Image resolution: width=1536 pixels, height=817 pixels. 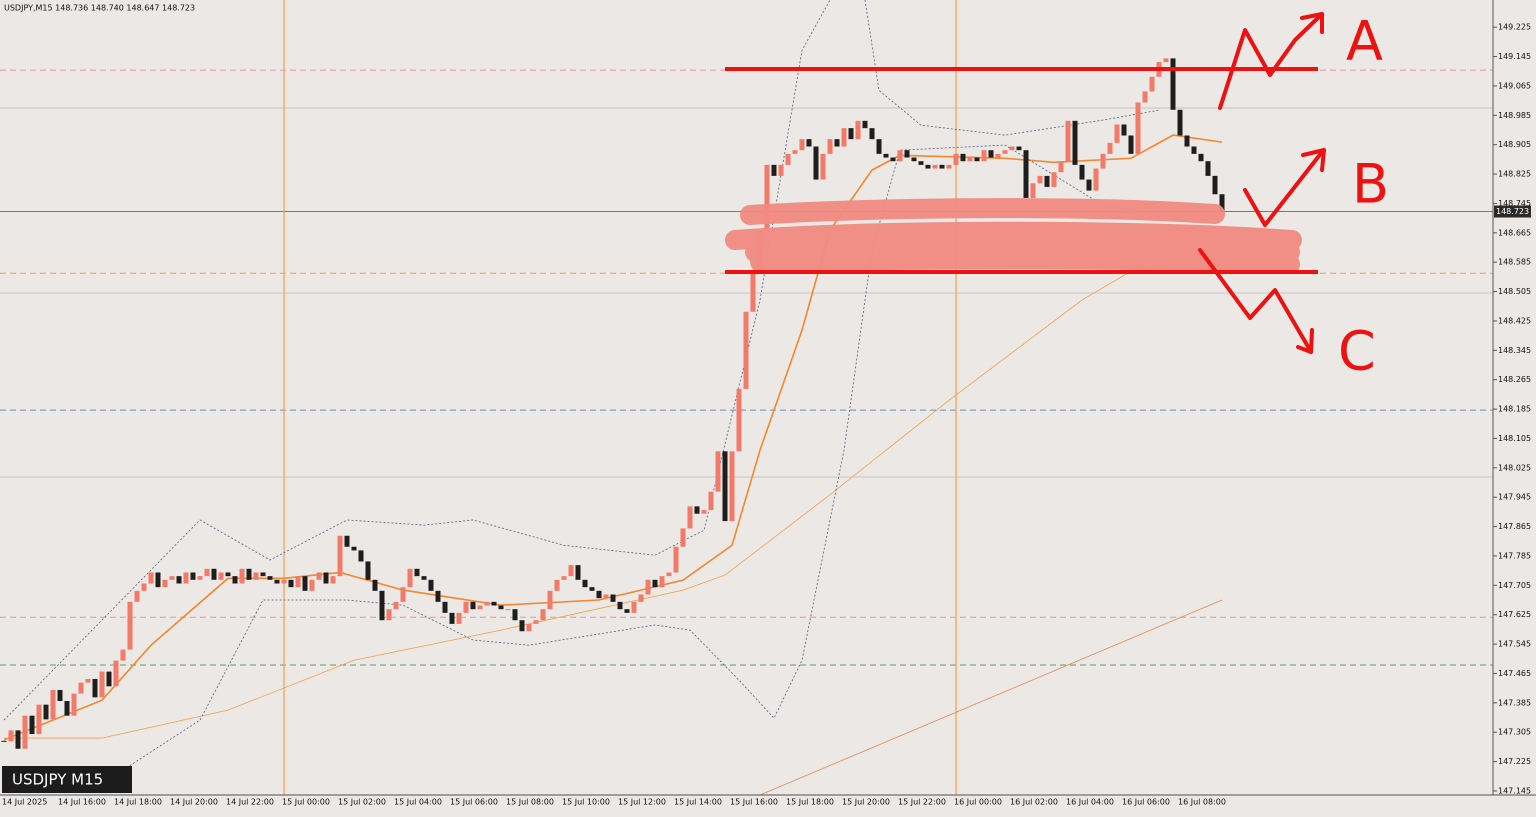 I want to click on arrow-b, so click(x=1283, y=188).